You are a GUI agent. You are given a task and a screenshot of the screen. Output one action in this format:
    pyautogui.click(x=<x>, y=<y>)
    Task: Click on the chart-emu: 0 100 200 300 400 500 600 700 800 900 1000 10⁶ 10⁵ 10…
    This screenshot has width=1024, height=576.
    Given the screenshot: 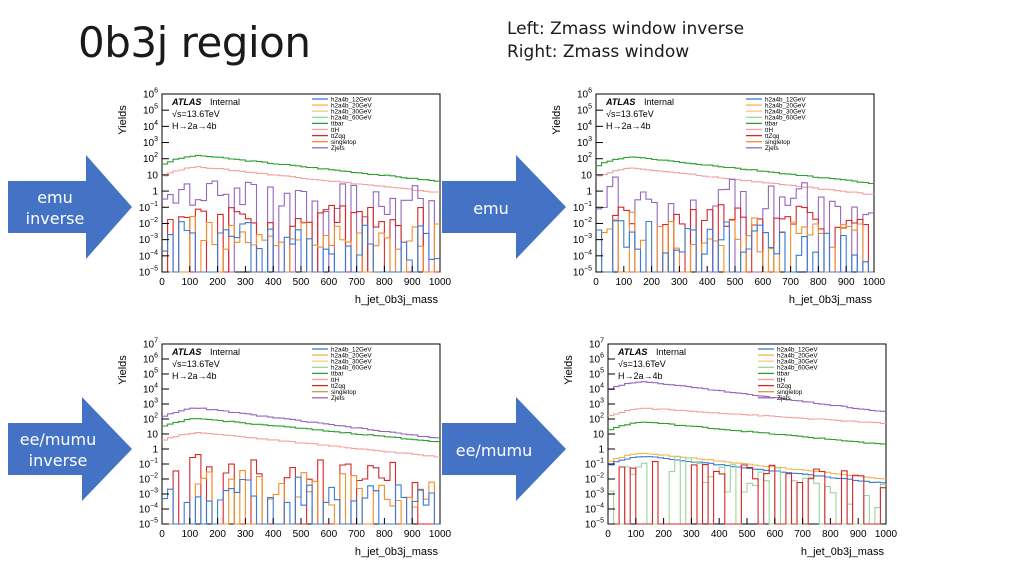 What is the action you would take?
    pyautogui.click(x=718, y=197)
    